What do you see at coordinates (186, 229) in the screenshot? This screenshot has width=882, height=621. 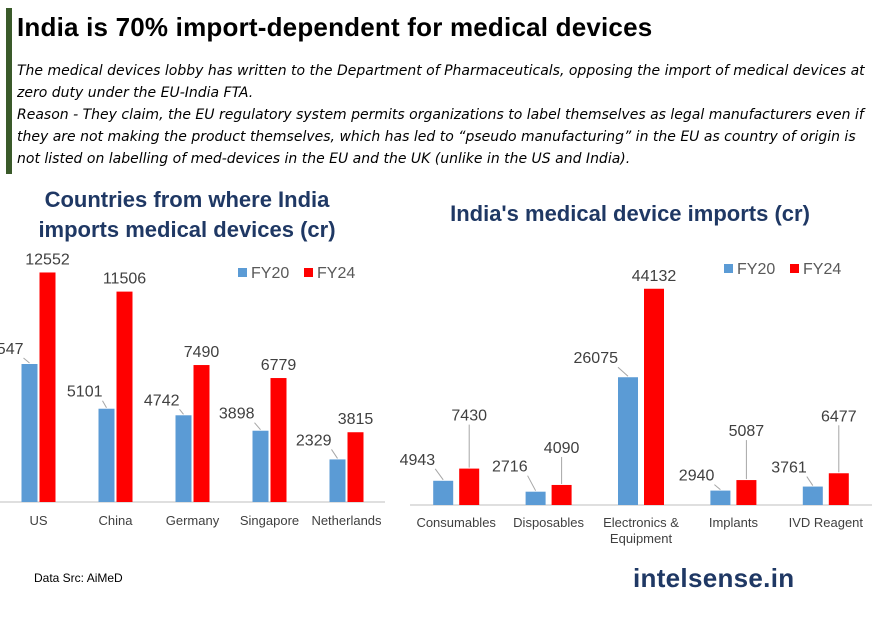 I see `chart-title: imports medical devices (cr)` at bounding box center [186, 229].